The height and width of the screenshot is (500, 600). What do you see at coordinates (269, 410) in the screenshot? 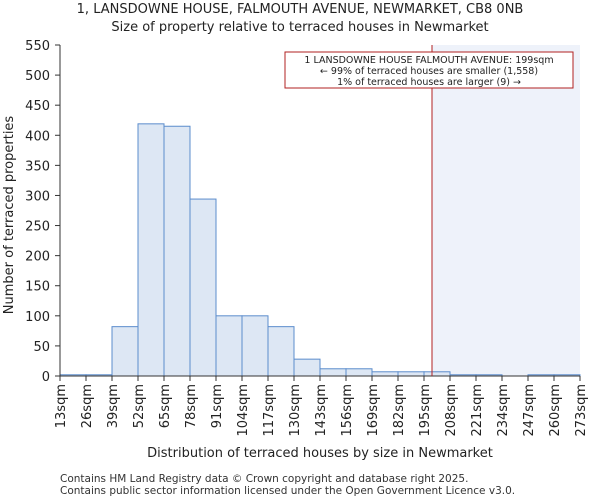
I see `x-tick-label: 117sqm` at bounding box center [269, 410].